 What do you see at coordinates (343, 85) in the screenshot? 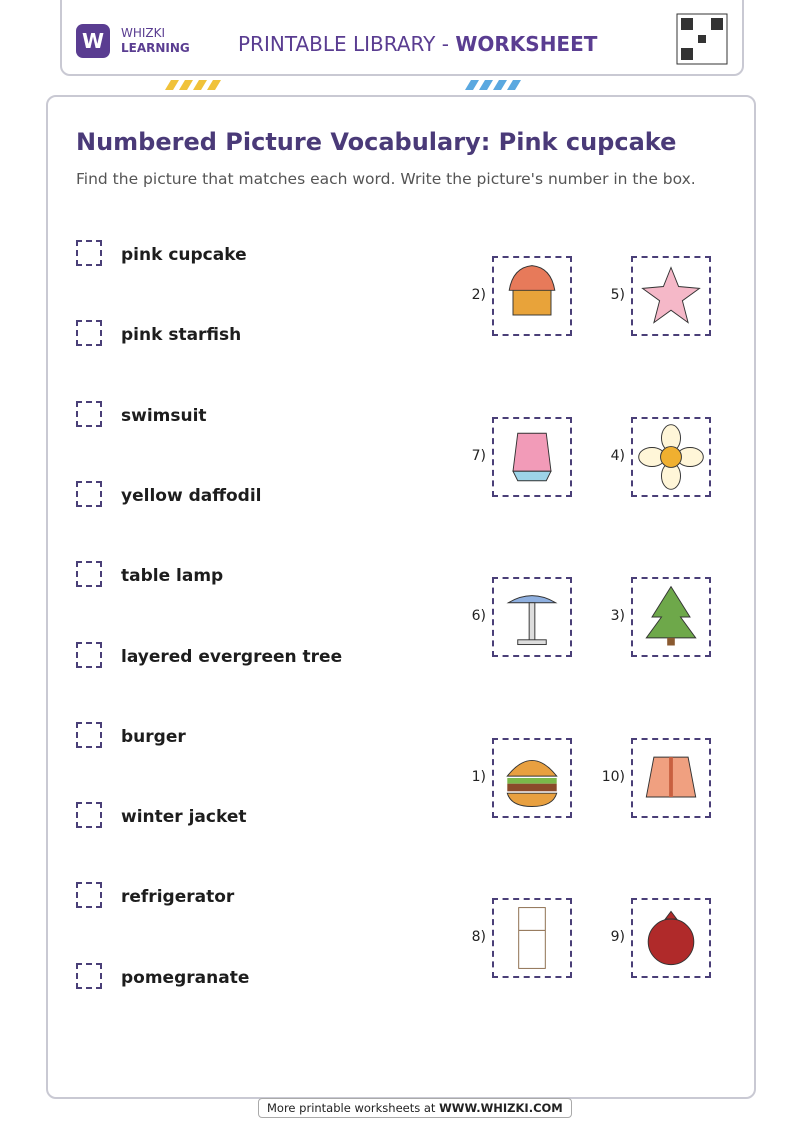
I see `header-stripes` at bounding box center [343, 85].